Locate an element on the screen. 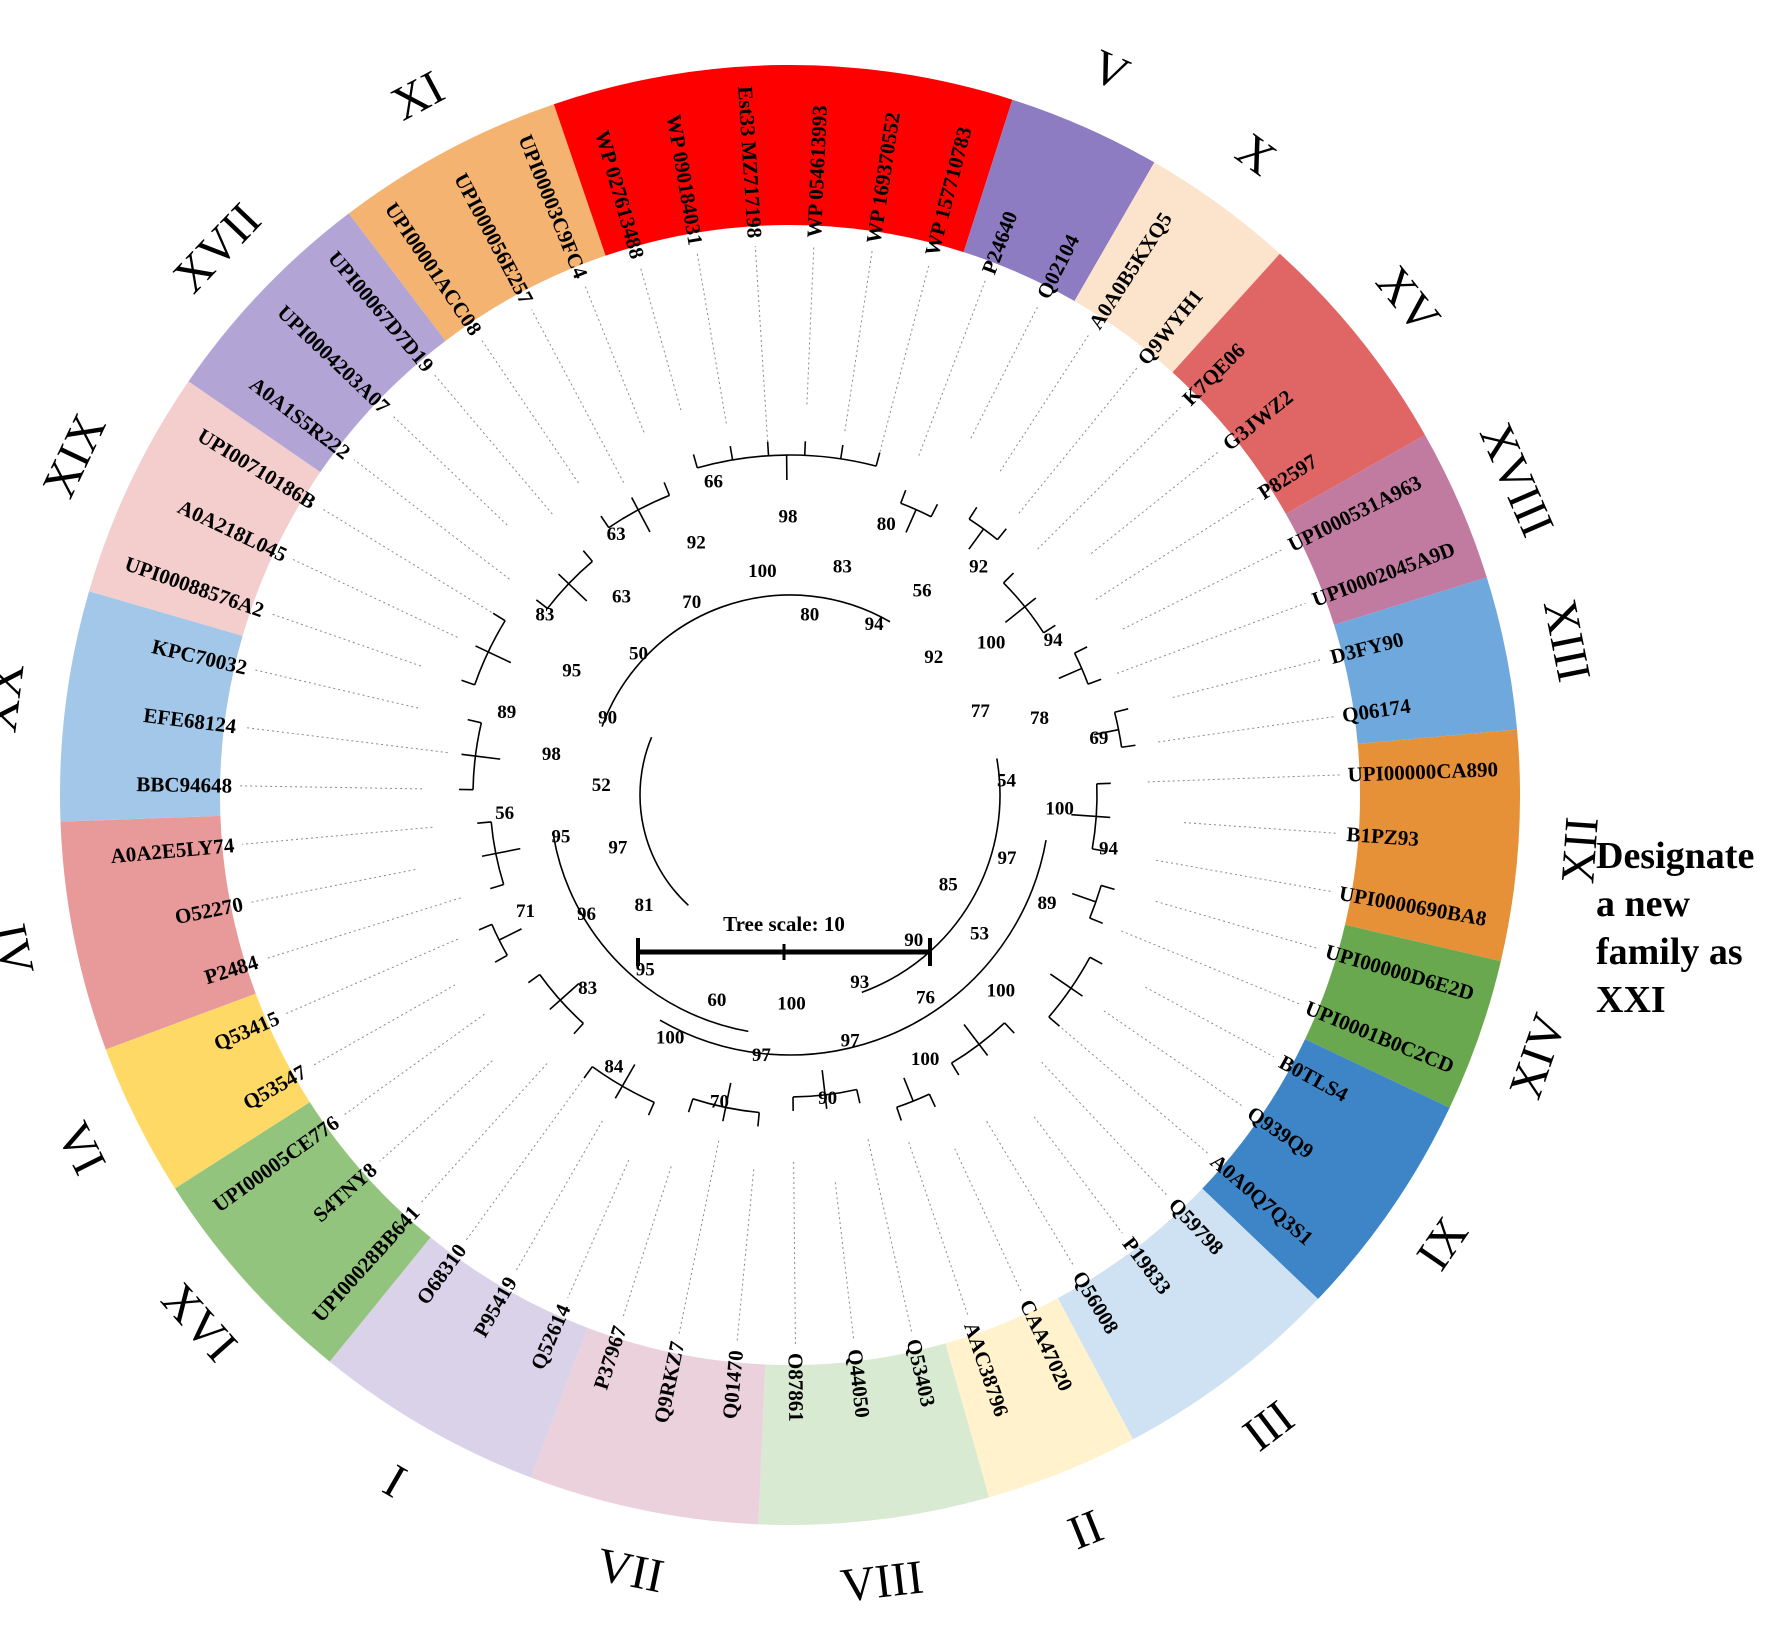 The height and width of the screenshot is (1635, 1772). family-sector-ii is located at coordinates (1039, 1398).